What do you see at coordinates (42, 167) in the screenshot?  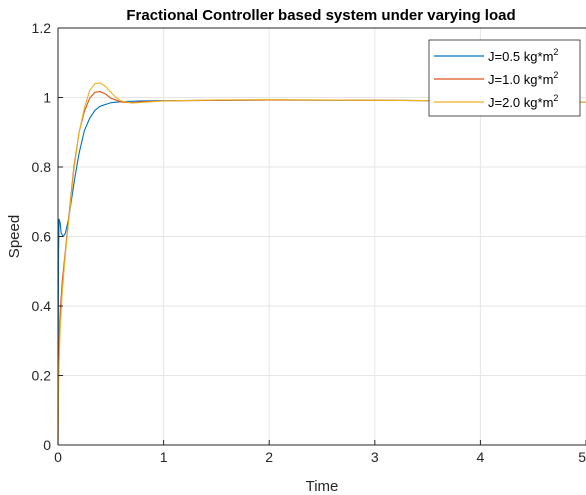 I see `y-tick-label: 0.8` at bounding box center [42, 167].